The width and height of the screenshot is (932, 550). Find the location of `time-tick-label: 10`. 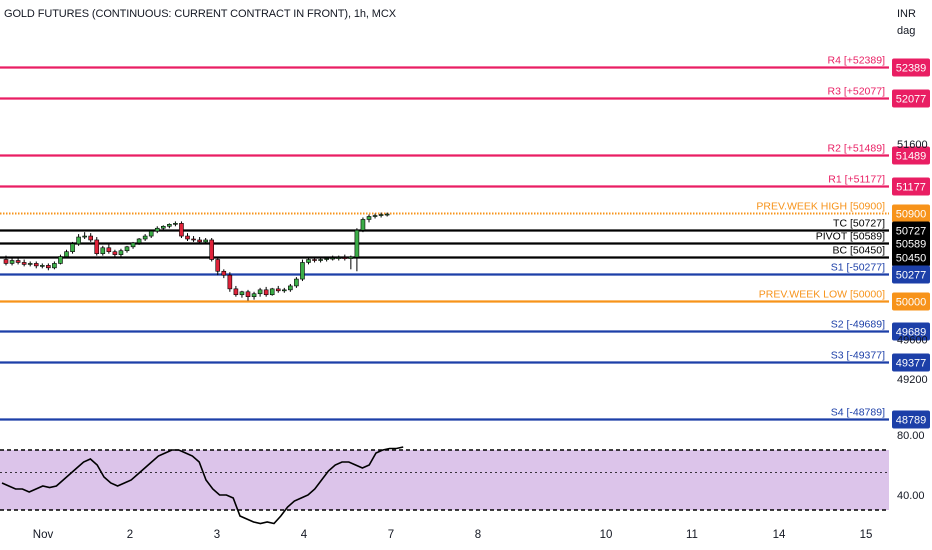

time-tick-label: 10 is located at coordinates (606, 535).